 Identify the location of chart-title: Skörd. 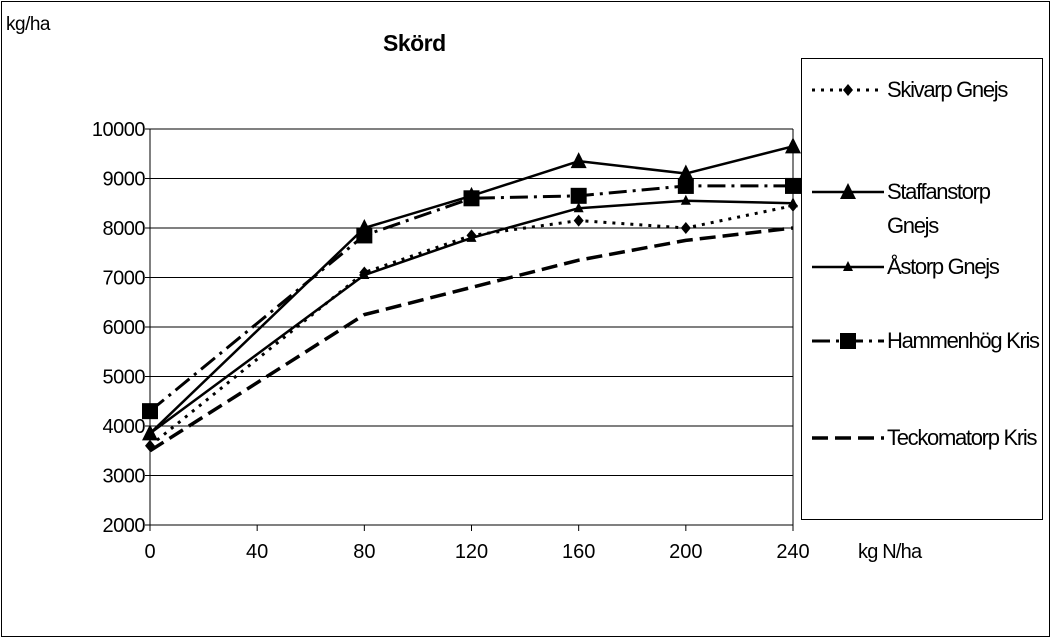
(414, 43).